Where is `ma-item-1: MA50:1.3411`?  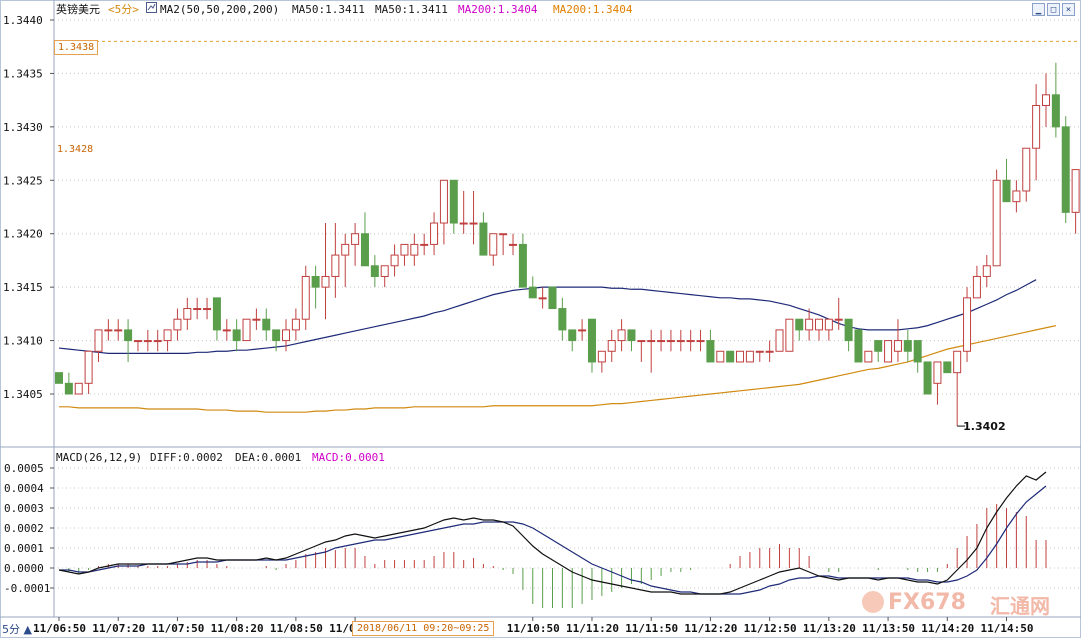
ma-item-1: MA50:1.3411 is located at coordinates (328, 9).